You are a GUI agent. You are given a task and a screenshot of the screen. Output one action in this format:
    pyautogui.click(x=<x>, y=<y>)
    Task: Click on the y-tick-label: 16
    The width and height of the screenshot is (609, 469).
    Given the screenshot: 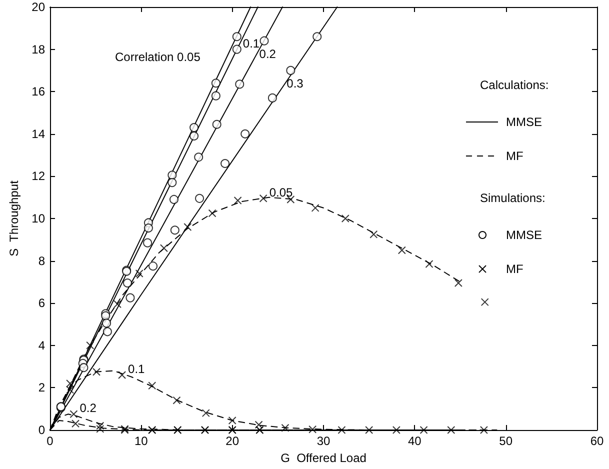 What is the action you would take?
    pyautogui.click(x=39, y=91)
    